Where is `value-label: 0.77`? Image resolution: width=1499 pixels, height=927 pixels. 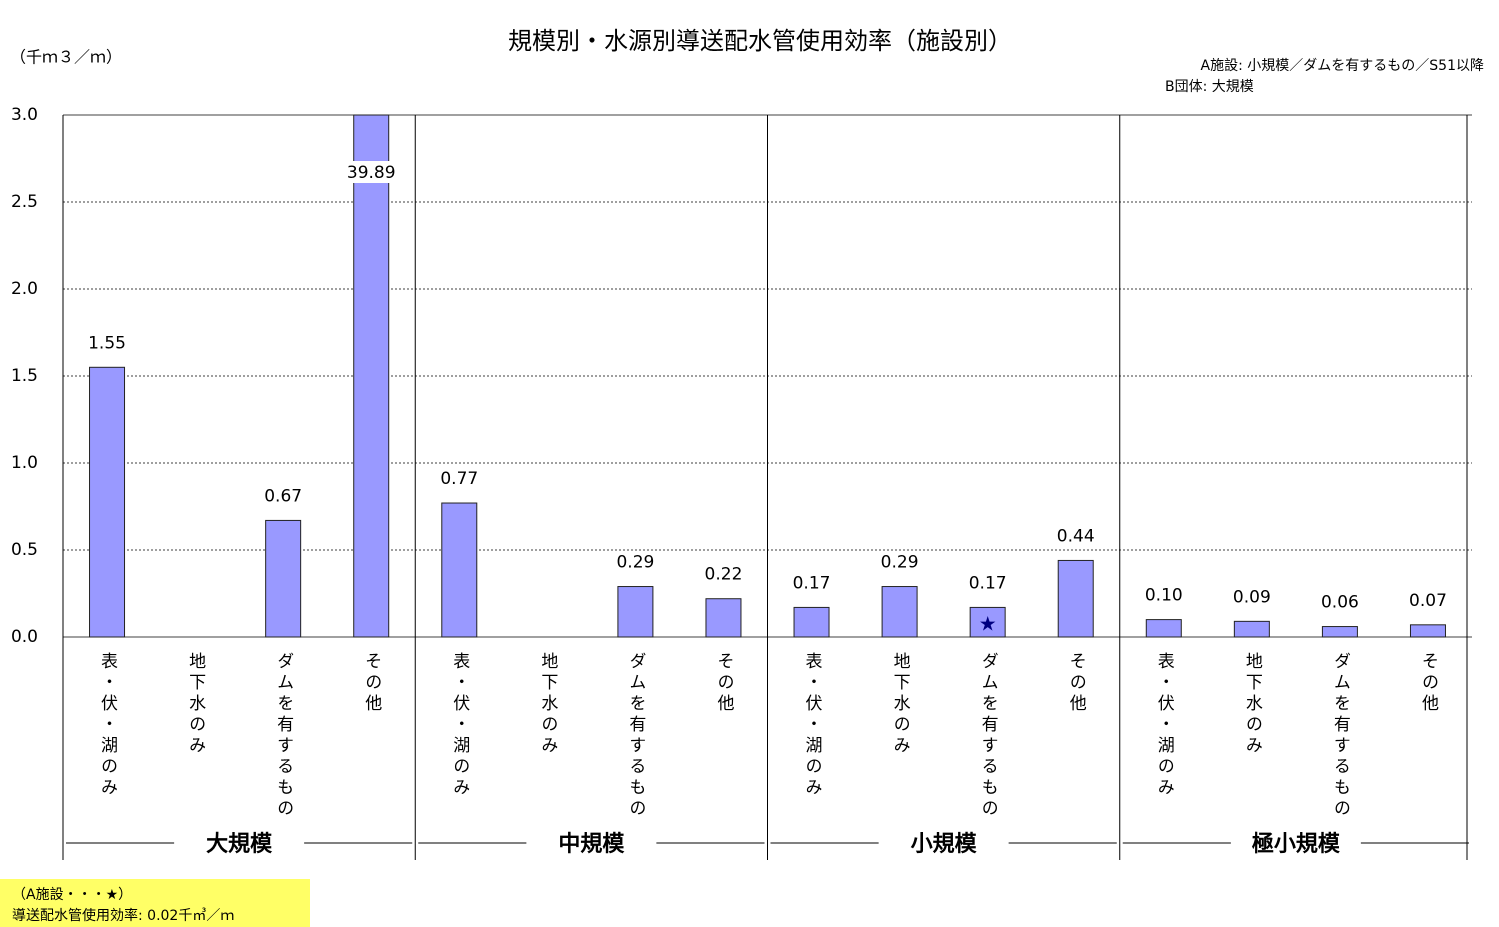
value-label: 0.77 is located at coordinates (459, 479).